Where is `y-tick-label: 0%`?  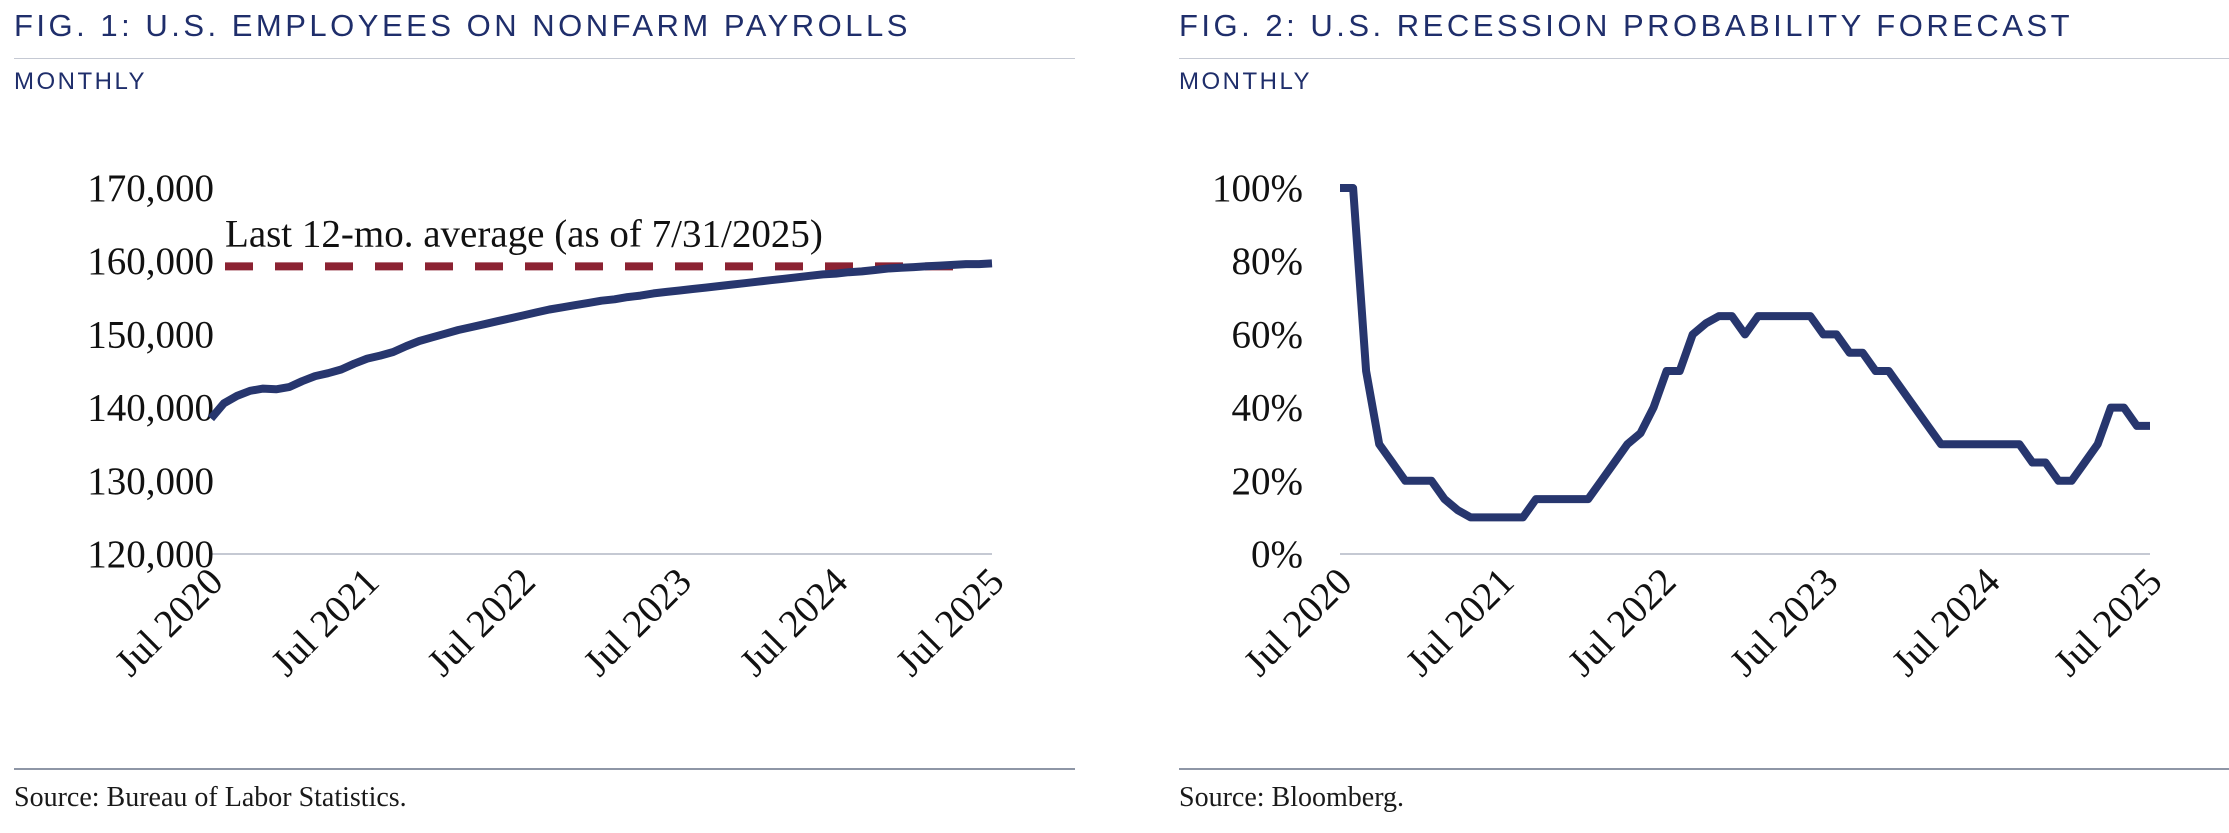
y-tick-label: 0% is located at coordinates (1277, 554).